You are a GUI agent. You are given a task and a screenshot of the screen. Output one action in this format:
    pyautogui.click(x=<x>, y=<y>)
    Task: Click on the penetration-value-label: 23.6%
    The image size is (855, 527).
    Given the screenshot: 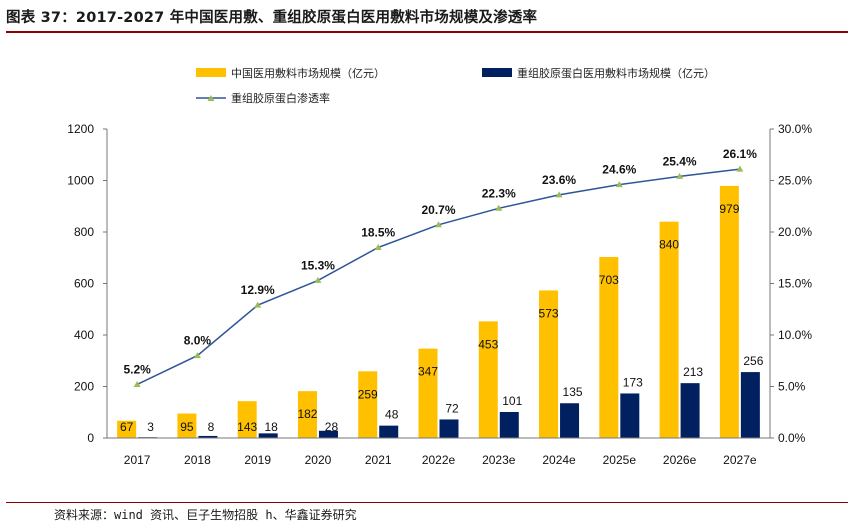 What is the action you would take?
    pyautogui.click(x=559, y=180)
    